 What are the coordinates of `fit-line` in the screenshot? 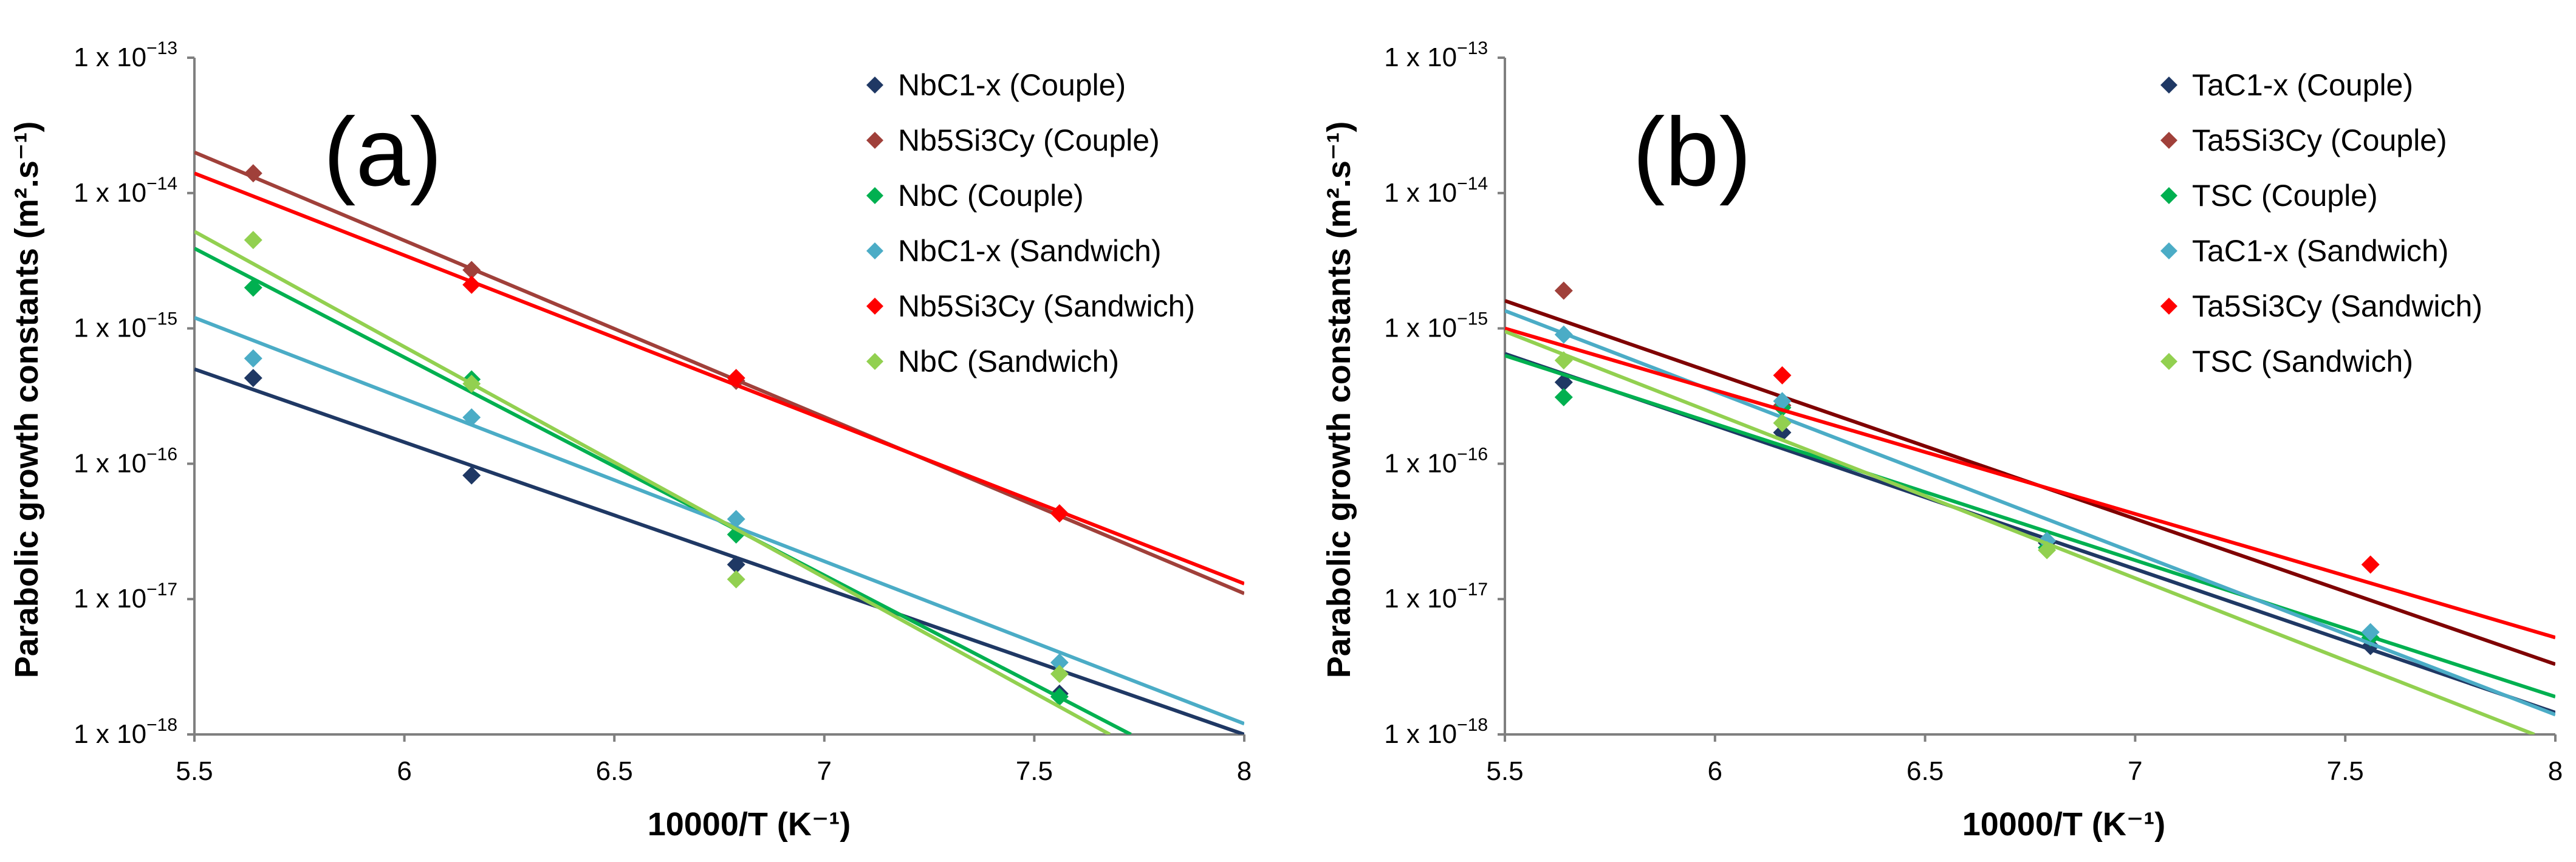 It's located at (2030, 483).